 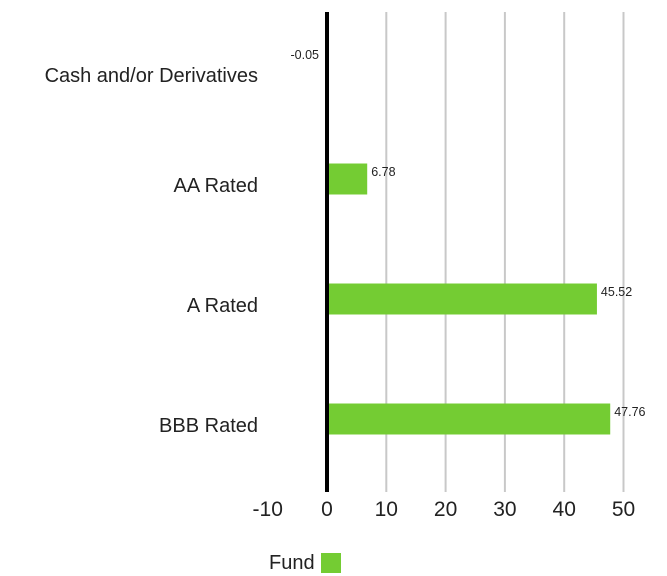 I want to click on category-label: AA Rated, so click(x=215, y=186).